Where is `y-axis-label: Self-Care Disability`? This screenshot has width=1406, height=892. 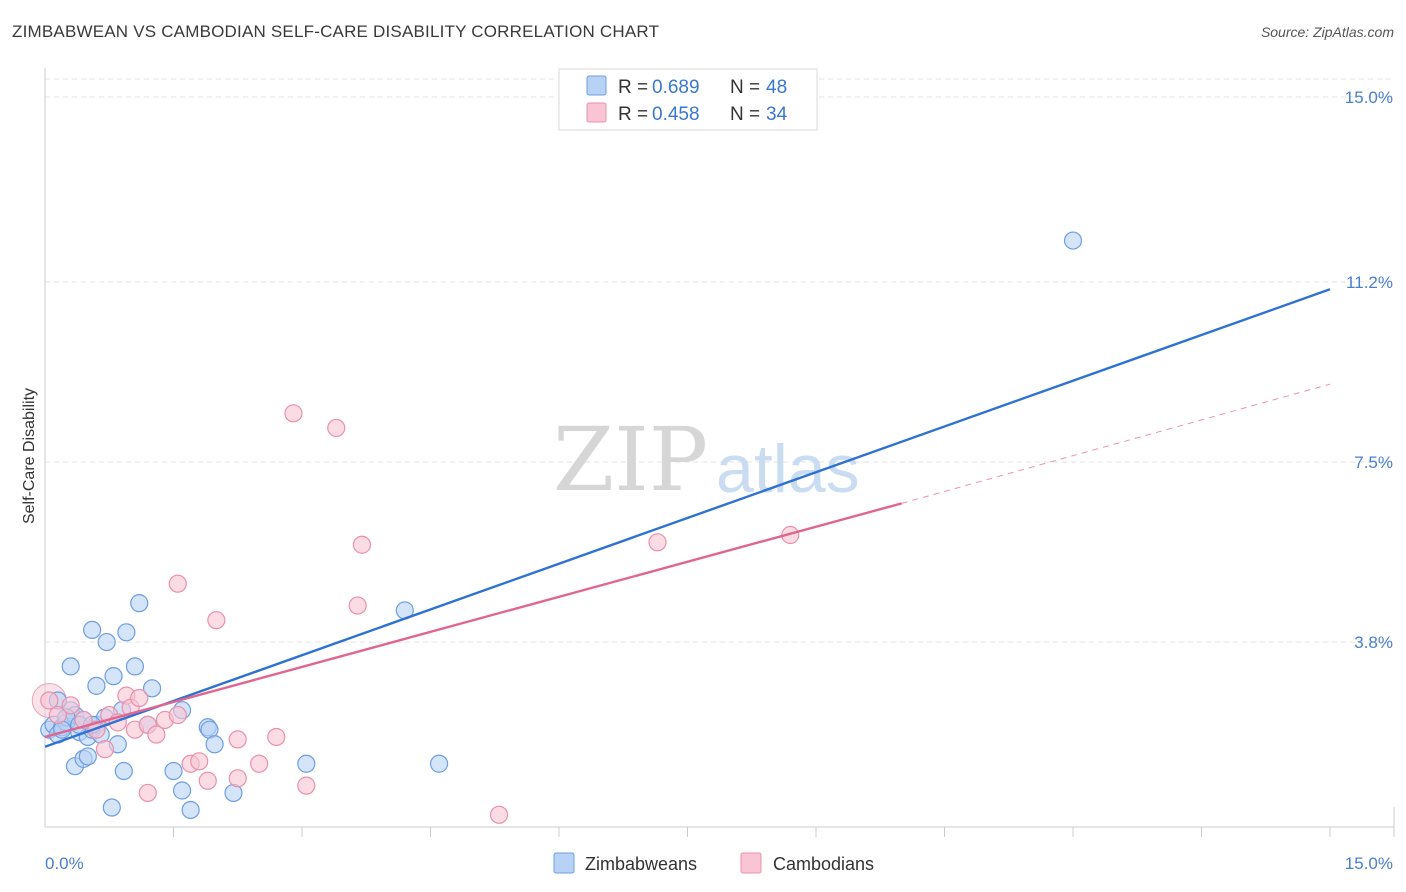 y-axis-label: Self-Care Disability is located at coordinates (29, 456).